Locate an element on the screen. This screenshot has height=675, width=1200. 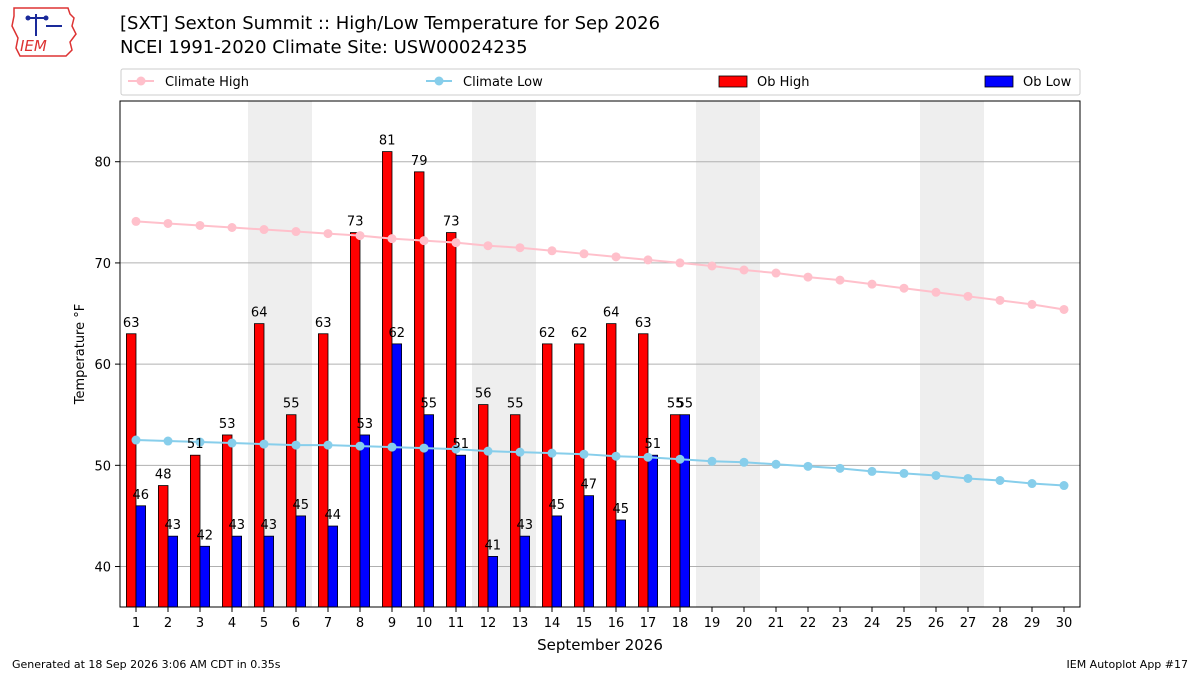
x-tick-label: 14 is located at coordinates (552, 623).